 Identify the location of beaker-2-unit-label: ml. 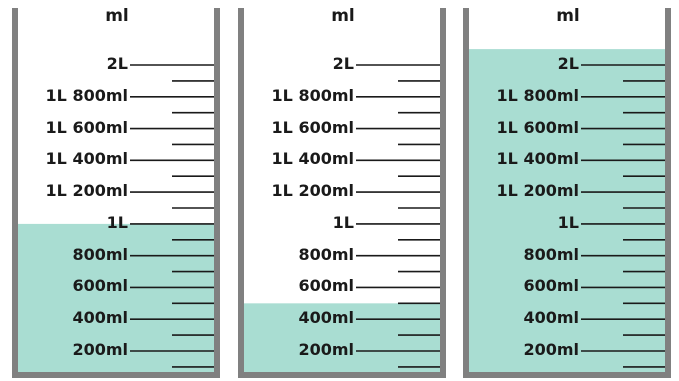
(343, 16).